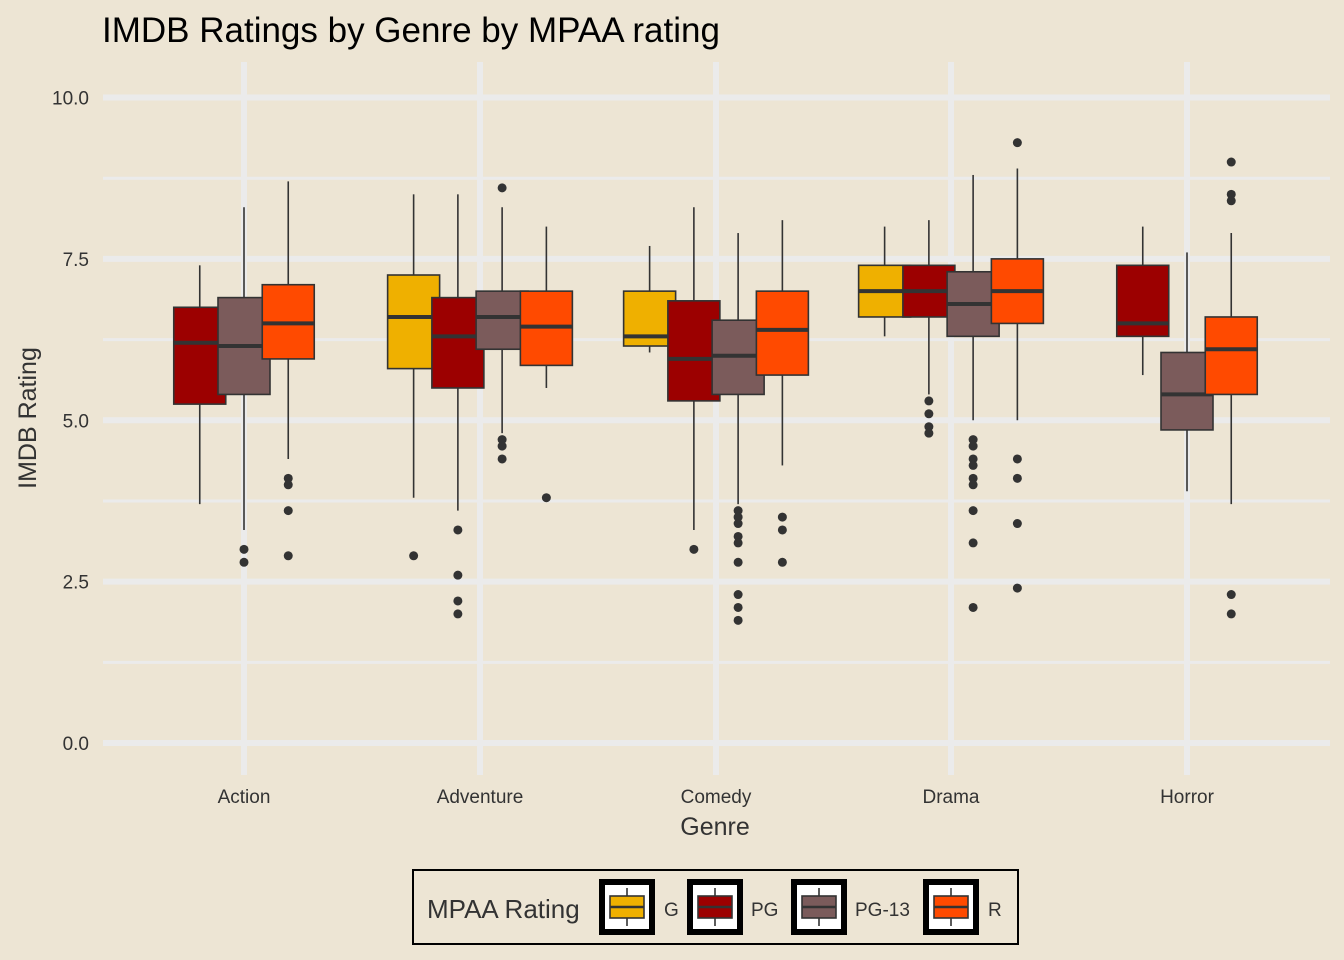  I want to click on legend-frame, so click(715, 907).